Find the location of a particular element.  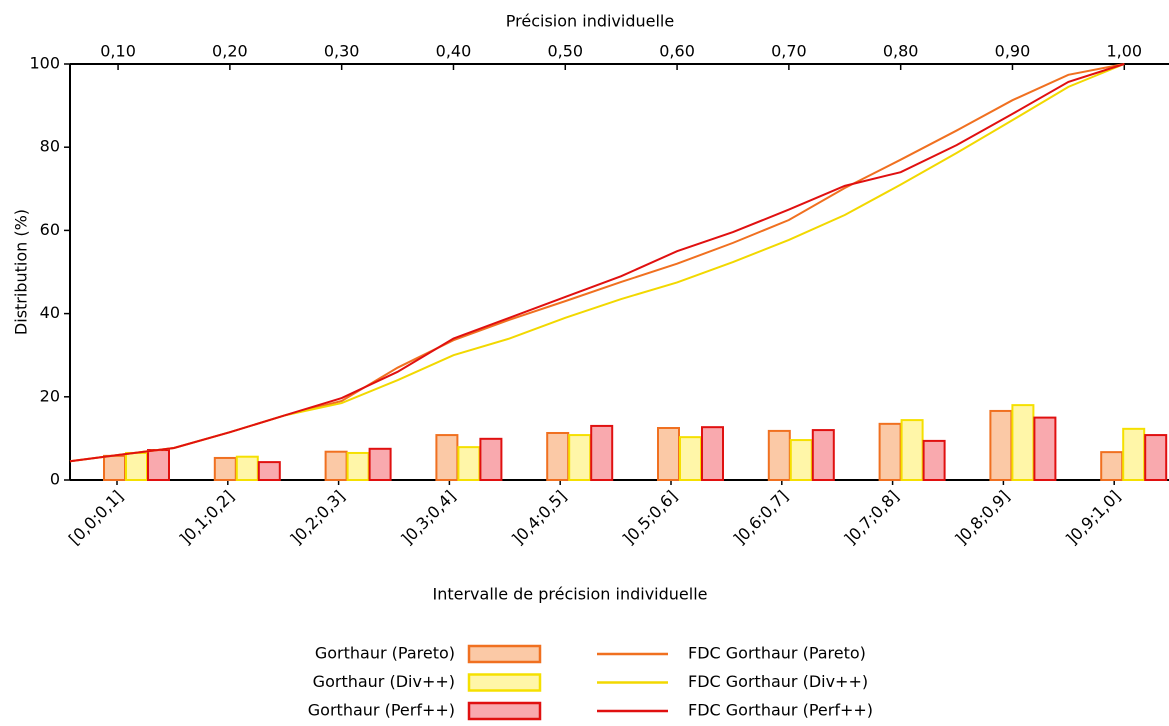

top-tick-label: 0,60 is located at coordinates (677, 51).